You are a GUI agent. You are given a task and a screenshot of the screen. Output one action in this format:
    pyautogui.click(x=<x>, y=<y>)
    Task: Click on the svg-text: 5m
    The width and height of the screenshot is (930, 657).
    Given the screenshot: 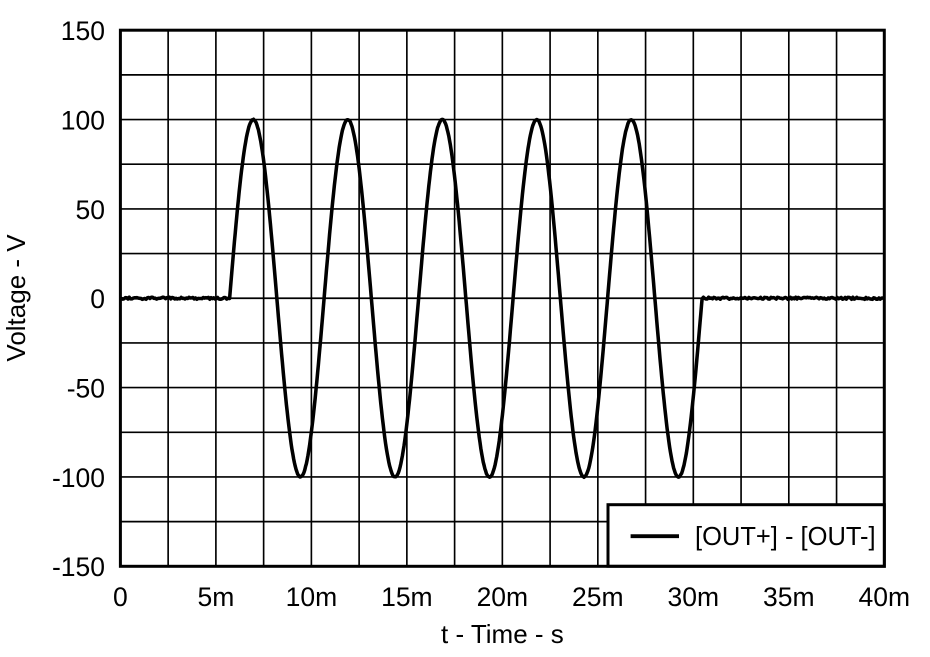 What is the action you would take?
    pyautogui.click(x=215, y=597)
    